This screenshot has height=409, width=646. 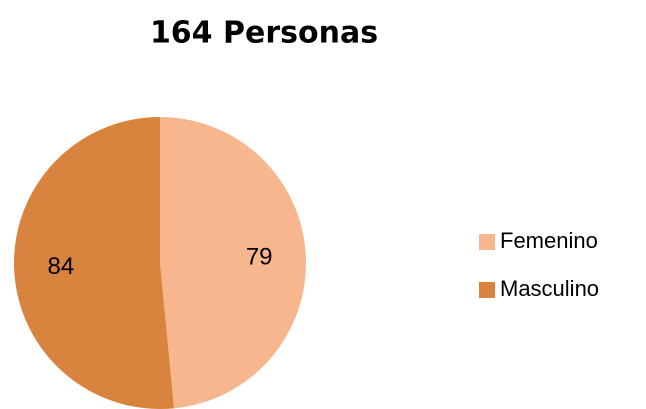 What do you see at coordinates (549, 240) in the screenshot?
I see `legend-label: Femenino` at bounding box center [549, 240].